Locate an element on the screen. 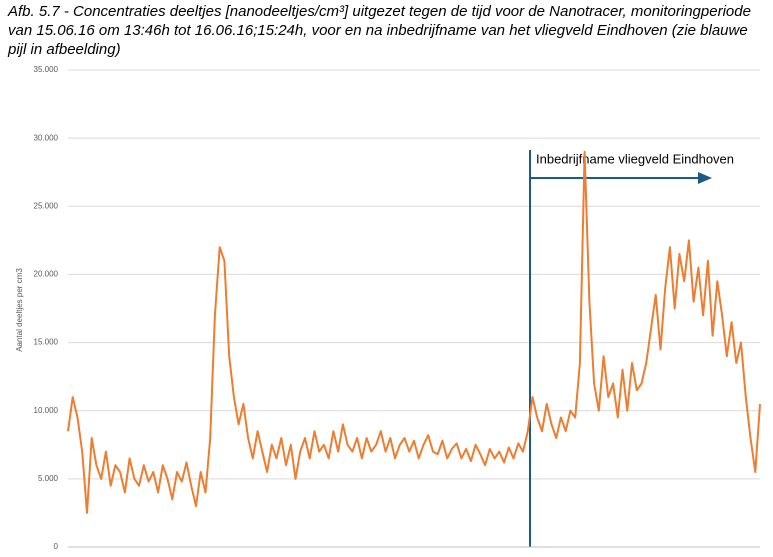  y-tick-label: 15.000 is located at coordinates (46, 342).